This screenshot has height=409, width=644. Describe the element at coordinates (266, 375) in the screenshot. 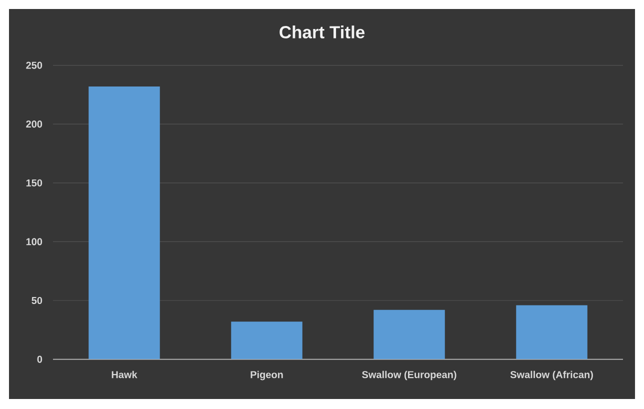

I see `x-tick-label: Pigeon` at that location.